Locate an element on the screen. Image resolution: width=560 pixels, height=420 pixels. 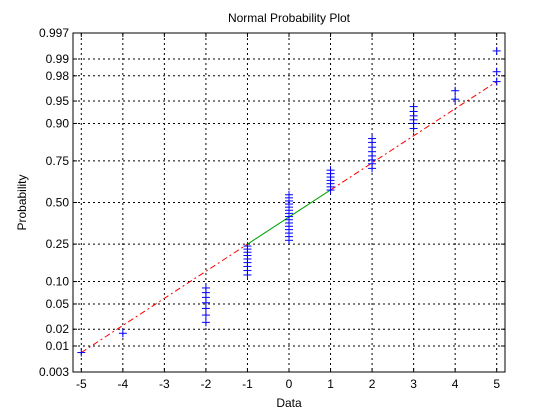
x-tick-label: 0 is located at coordinates (289, 384).